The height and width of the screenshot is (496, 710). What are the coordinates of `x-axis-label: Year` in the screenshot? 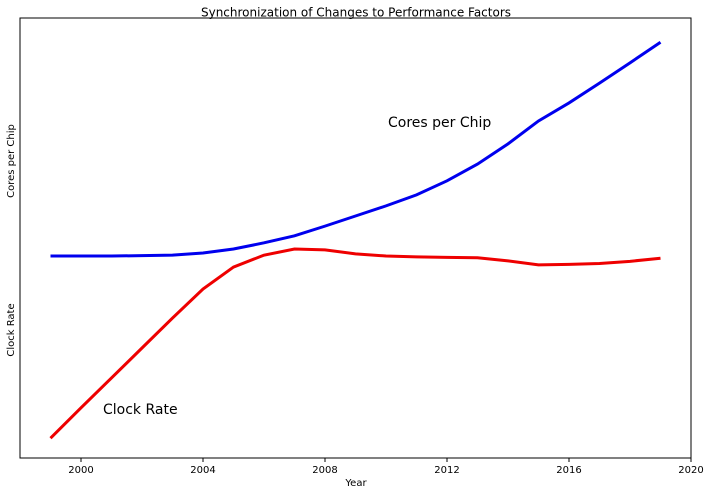 It's located at (355, 483).